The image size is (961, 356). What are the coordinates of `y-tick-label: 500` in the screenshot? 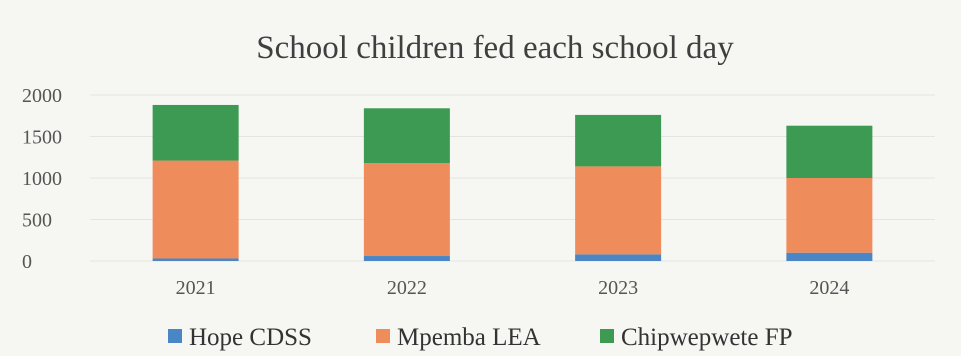 It's located at (37, 221).